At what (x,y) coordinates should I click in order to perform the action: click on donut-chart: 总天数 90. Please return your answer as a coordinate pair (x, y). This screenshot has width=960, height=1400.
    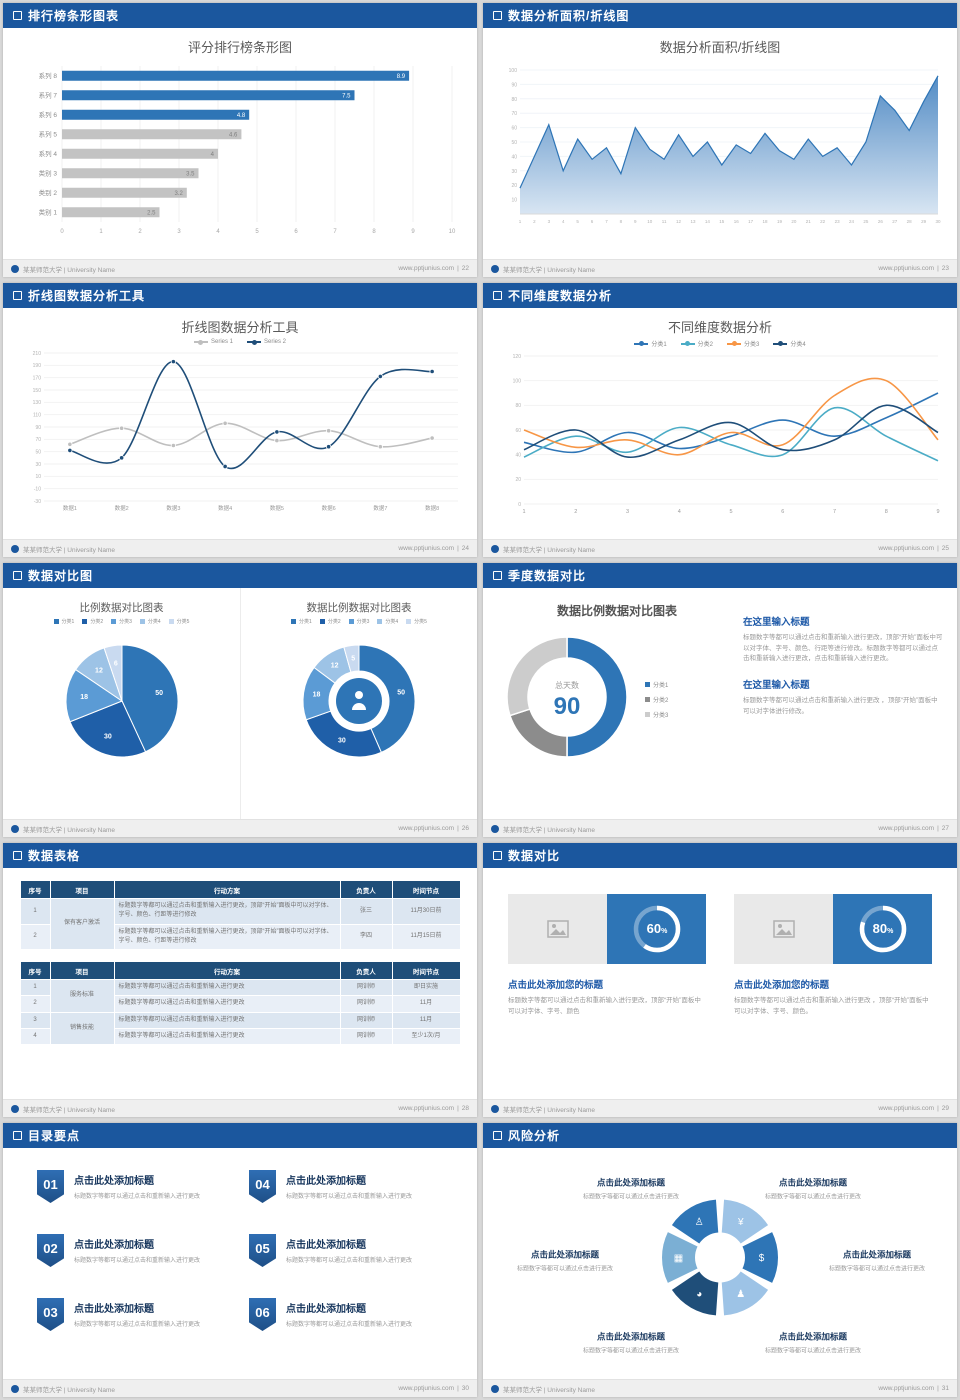
    Looking at the image, I should click on (567, 699).